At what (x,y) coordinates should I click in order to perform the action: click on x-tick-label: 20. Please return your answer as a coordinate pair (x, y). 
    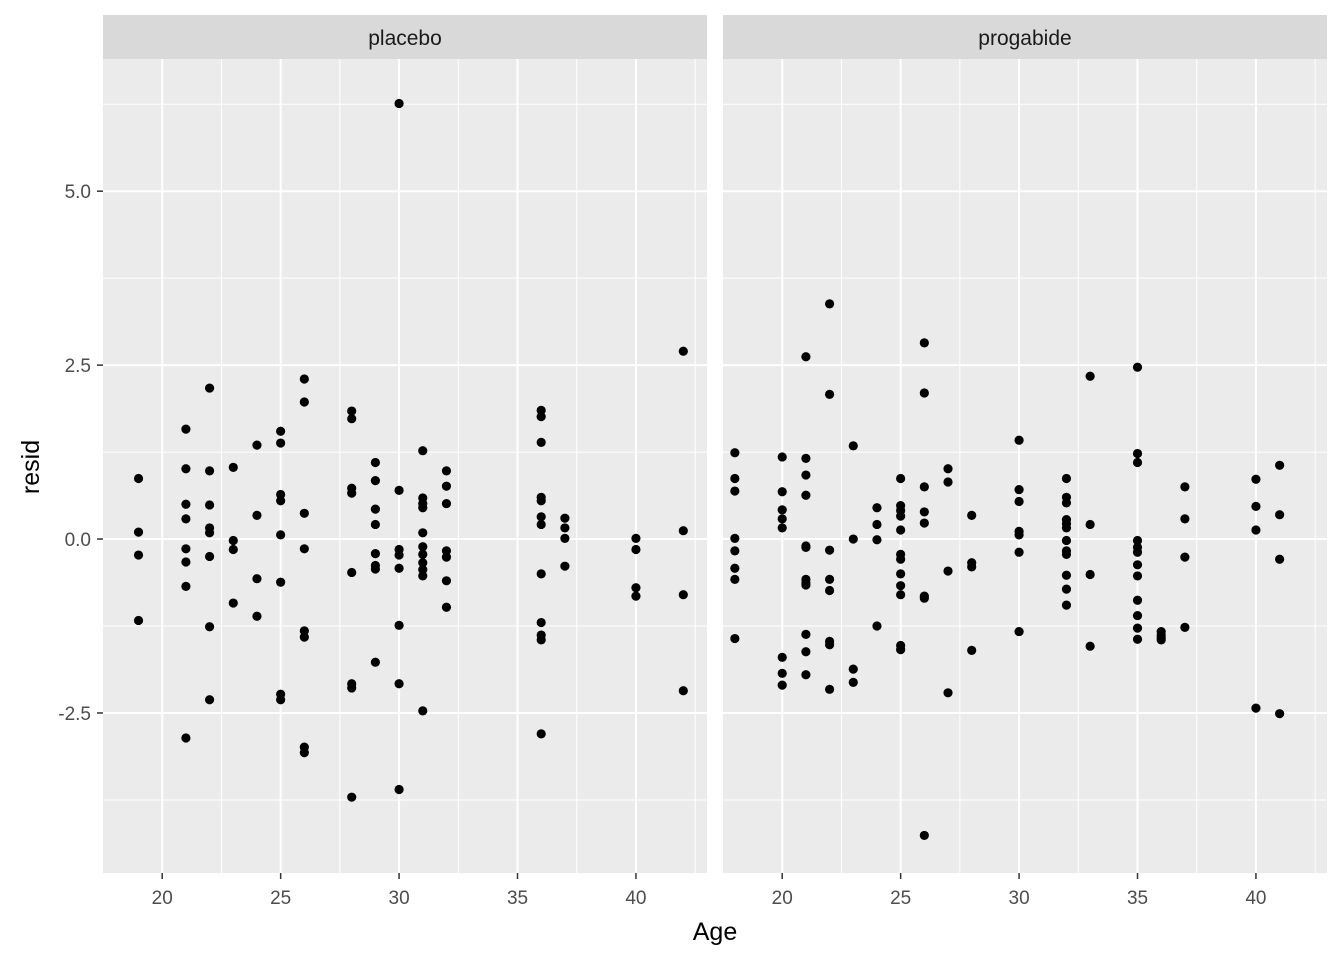
    Looking at the image, I should click on (782, 898).